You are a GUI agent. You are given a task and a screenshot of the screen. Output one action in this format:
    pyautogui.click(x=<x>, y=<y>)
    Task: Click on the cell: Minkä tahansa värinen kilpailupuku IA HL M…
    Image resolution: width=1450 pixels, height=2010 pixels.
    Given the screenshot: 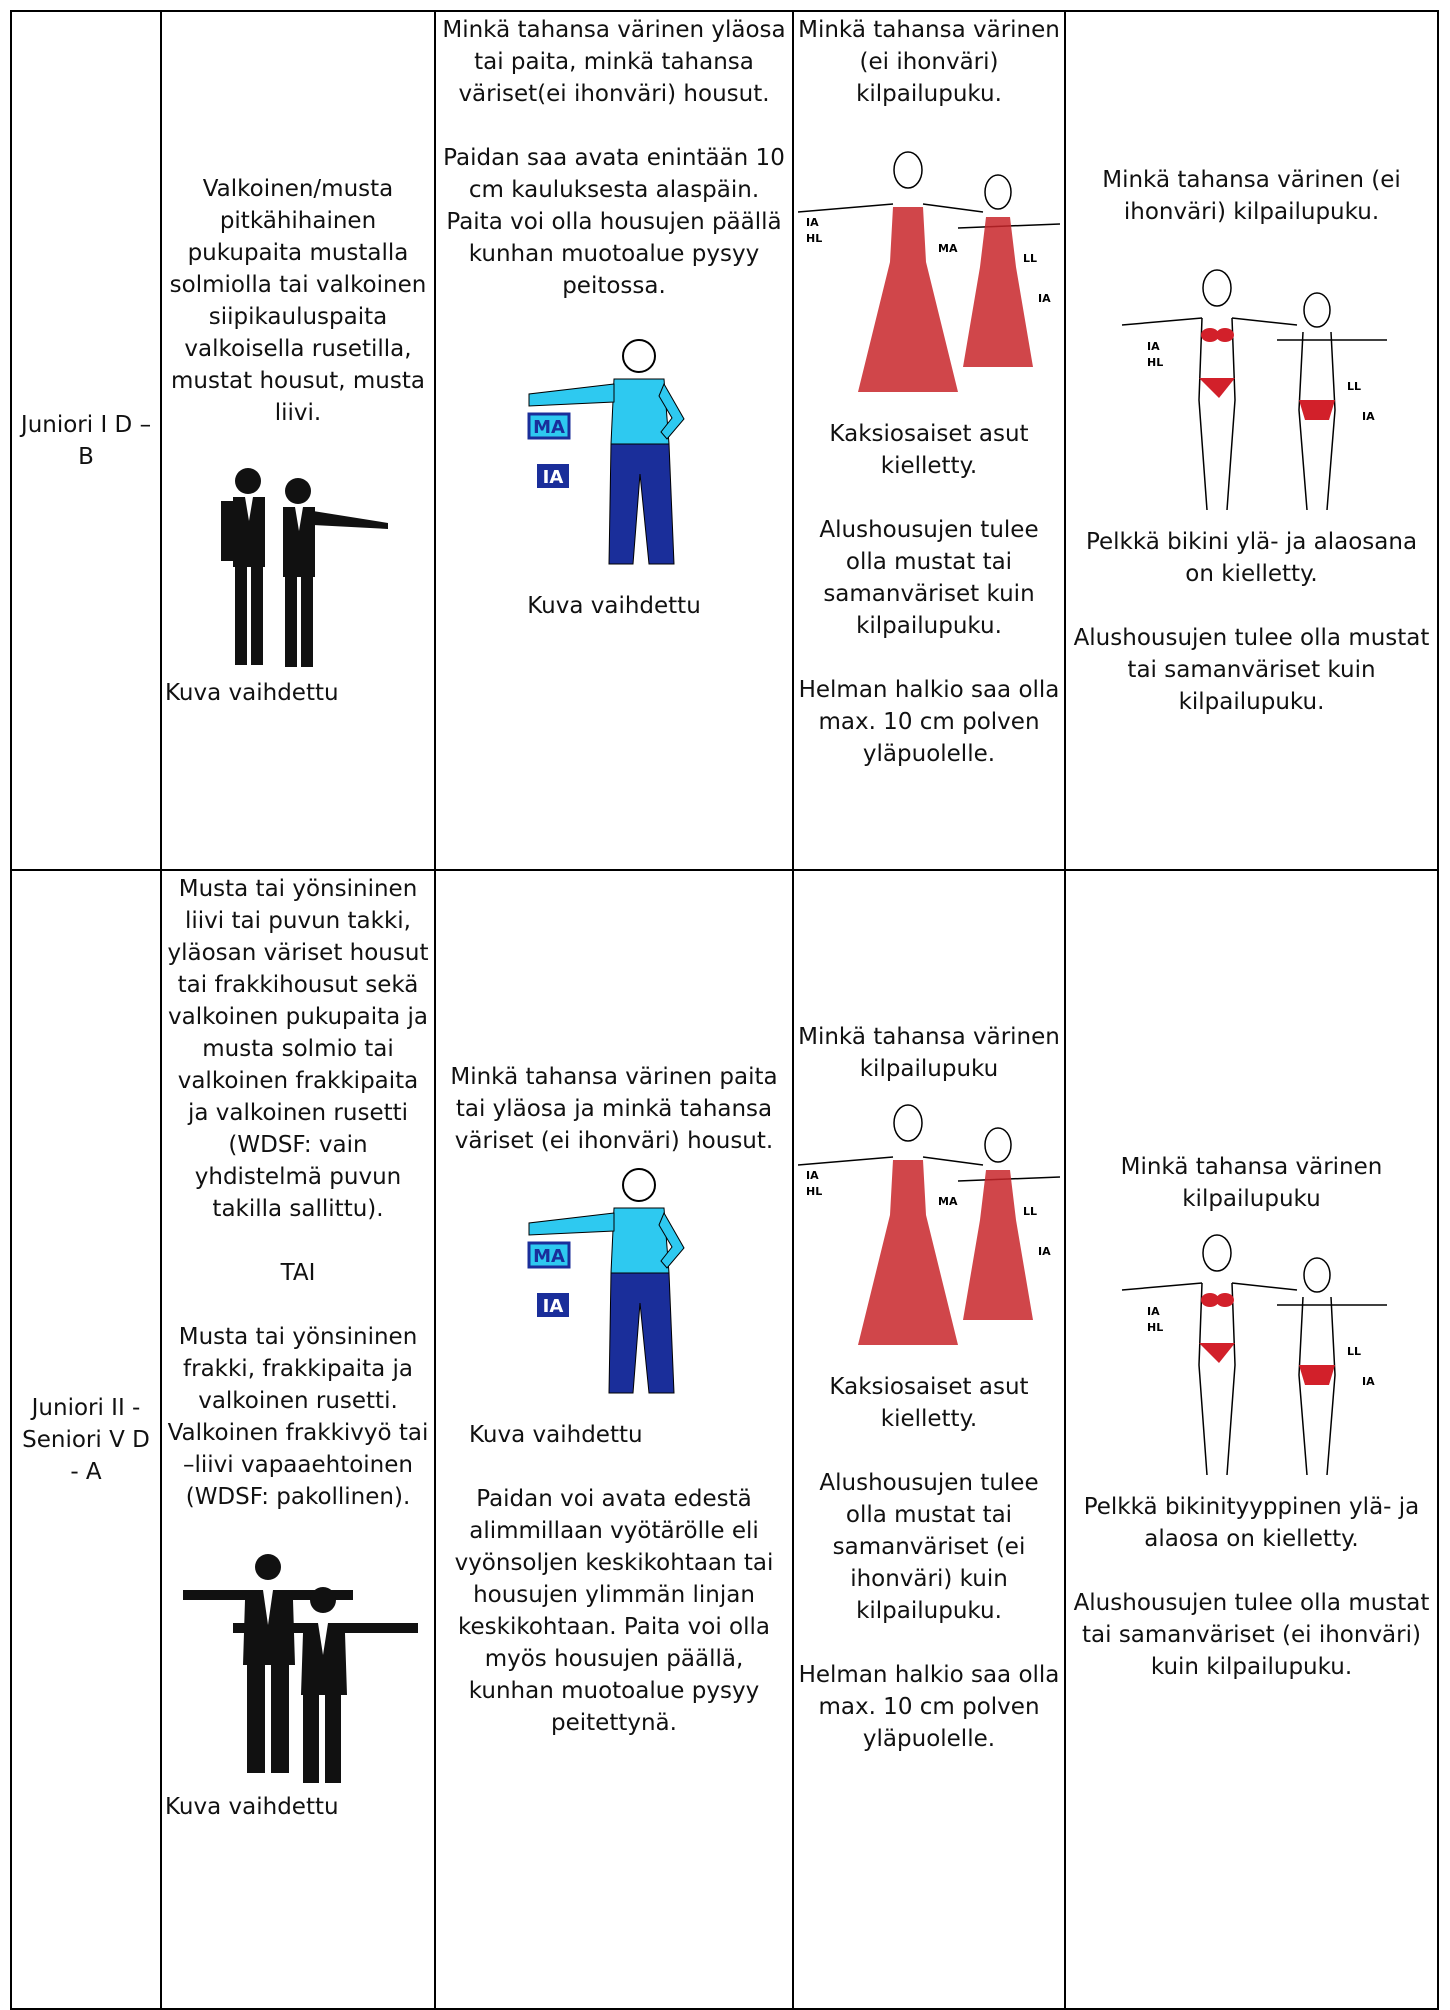 What is the action you would take?
    pyautogui.click(x=929, y=1439)
    